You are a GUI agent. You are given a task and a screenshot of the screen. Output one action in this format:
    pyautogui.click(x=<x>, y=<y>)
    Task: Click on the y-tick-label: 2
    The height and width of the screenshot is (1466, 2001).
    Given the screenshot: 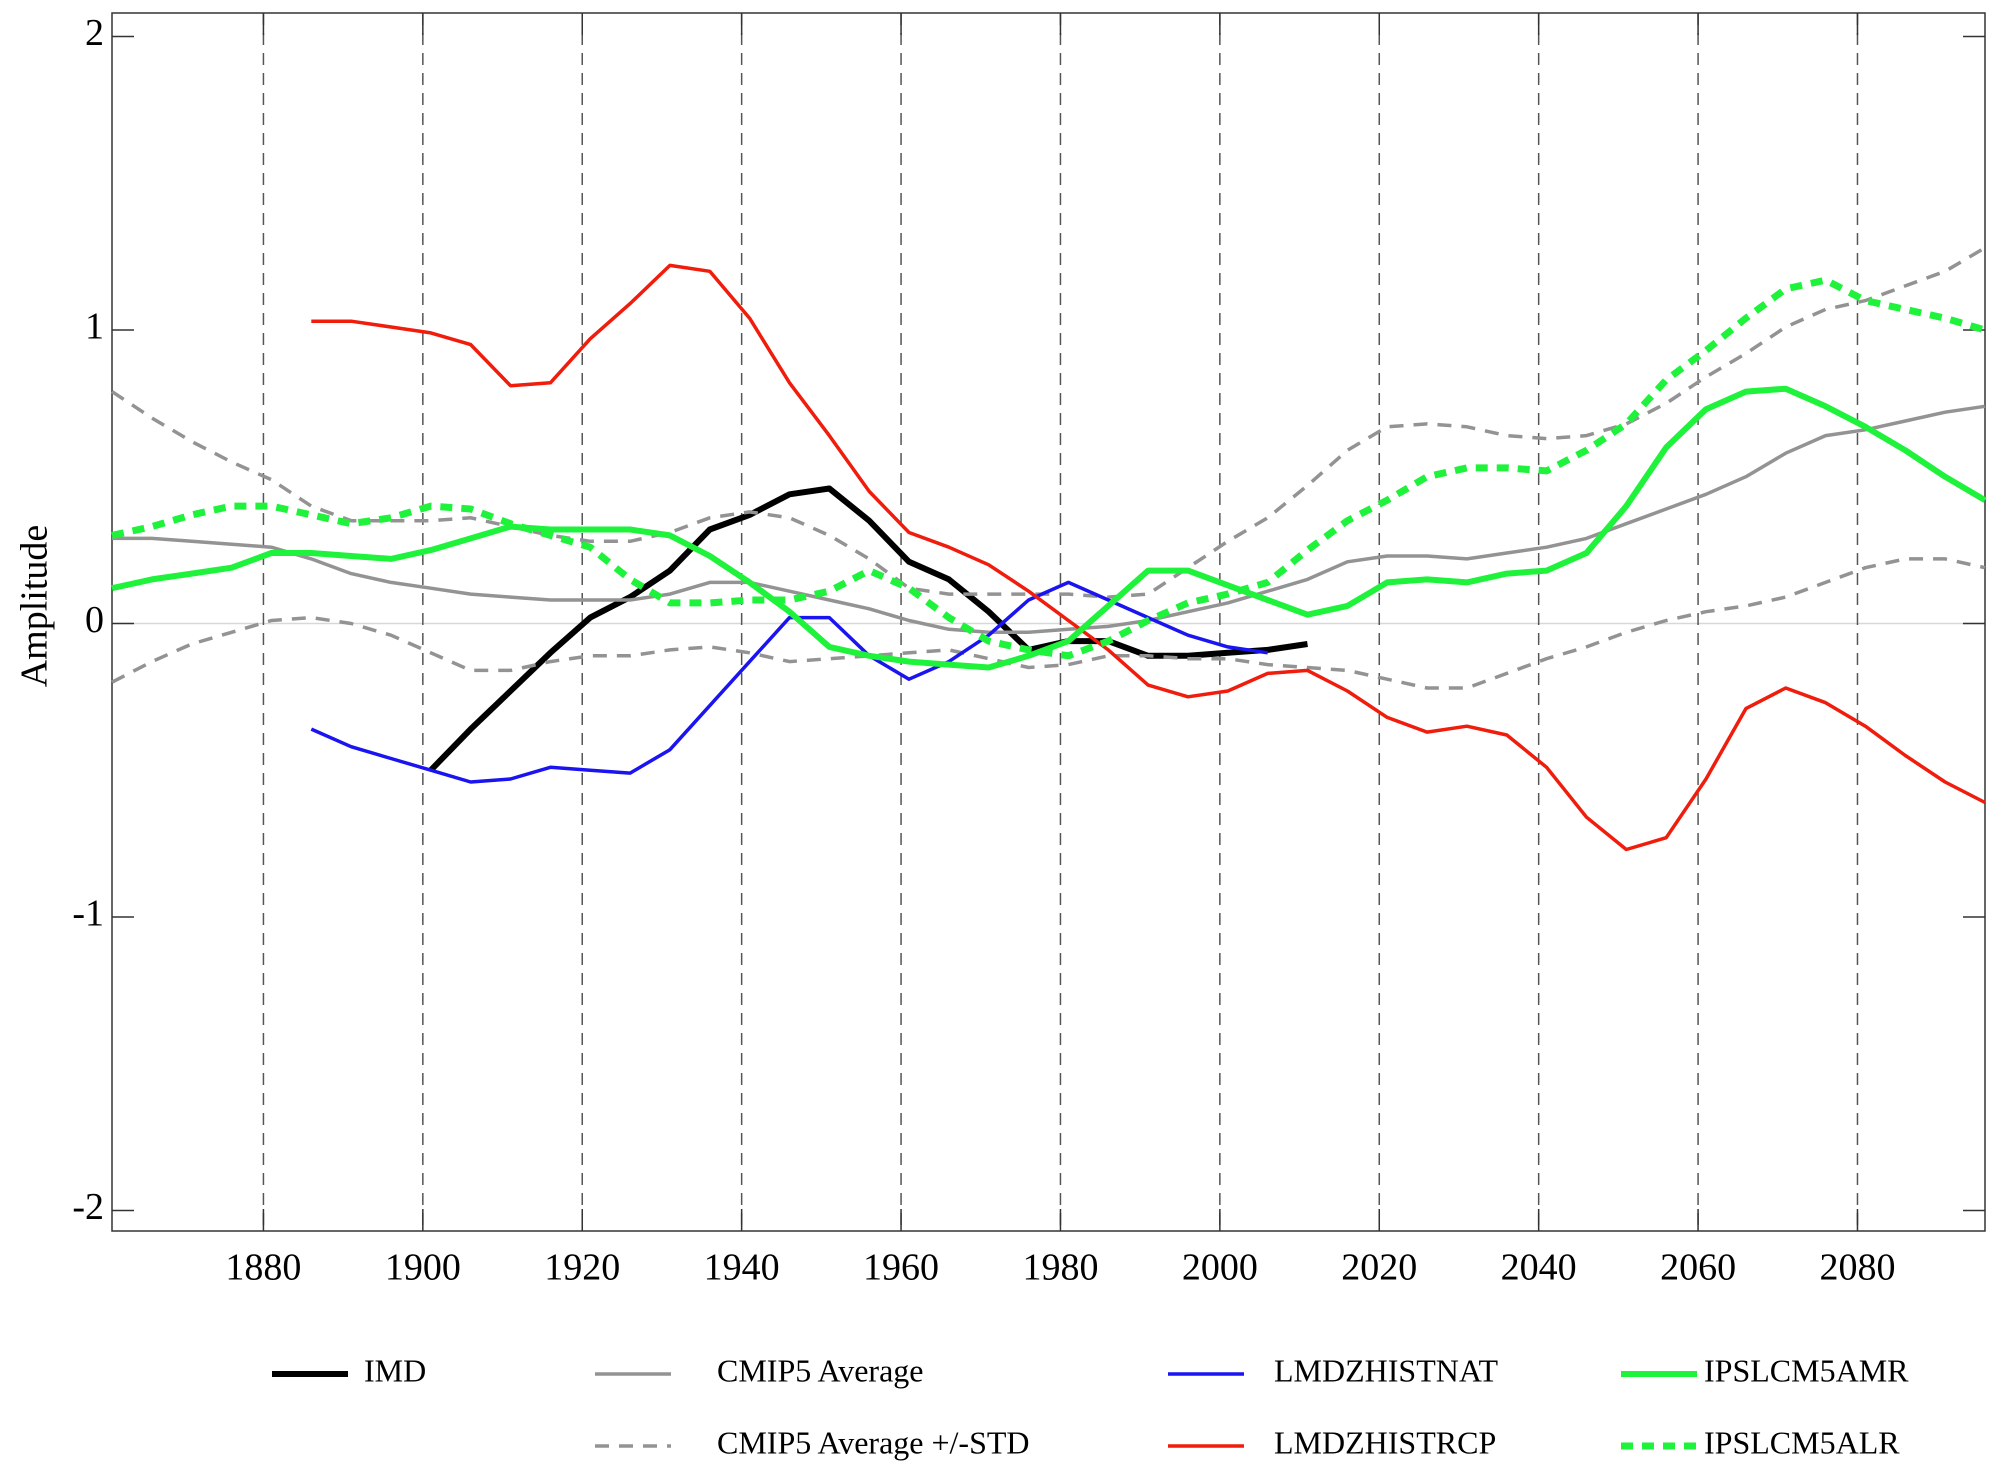 What is the action you would take?
    pyautogui.click(x=94, y=33)
    